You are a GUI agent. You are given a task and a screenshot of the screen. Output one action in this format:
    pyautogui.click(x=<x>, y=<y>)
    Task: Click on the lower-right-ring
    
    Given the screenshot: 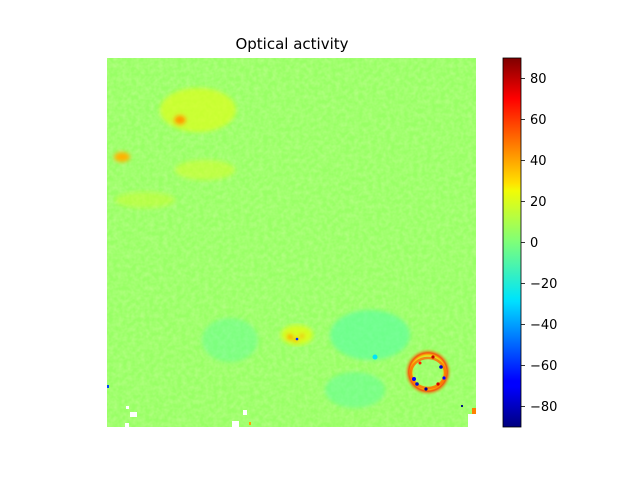 What is the action you would take?
    pyautogui.click(x=412, y=372)
    